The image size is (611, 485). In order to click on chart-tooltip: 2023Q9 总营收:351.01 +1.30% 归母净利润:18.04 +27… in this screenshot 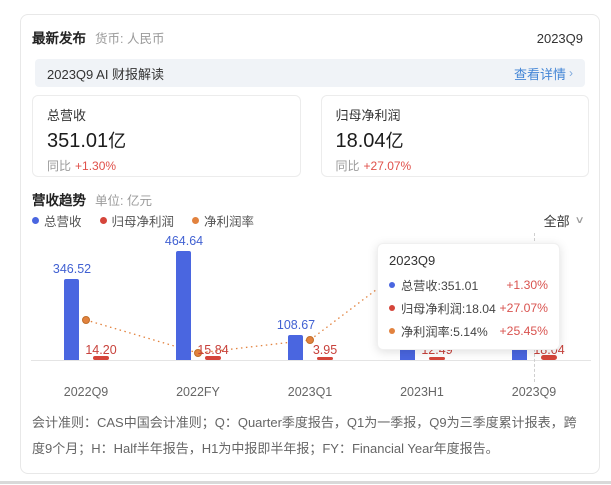, I will do `click(468, 296)`.